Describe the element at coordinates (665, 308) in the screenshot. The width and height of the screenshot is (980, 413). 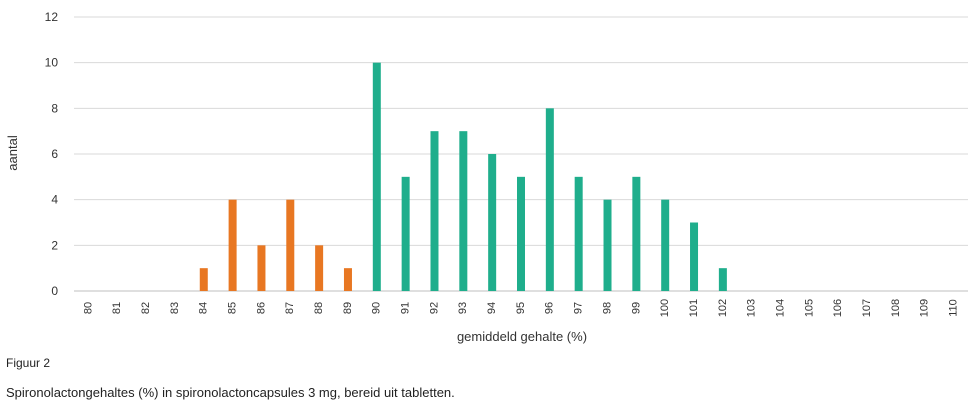
I see `x-tick-label: 100` at that location.